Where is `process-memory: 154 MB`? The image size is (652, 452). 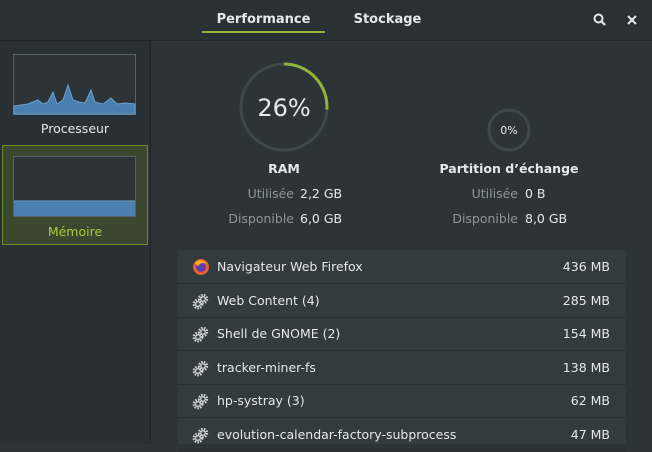
process-memory: 154 MB is located at coordinates (586, 333).